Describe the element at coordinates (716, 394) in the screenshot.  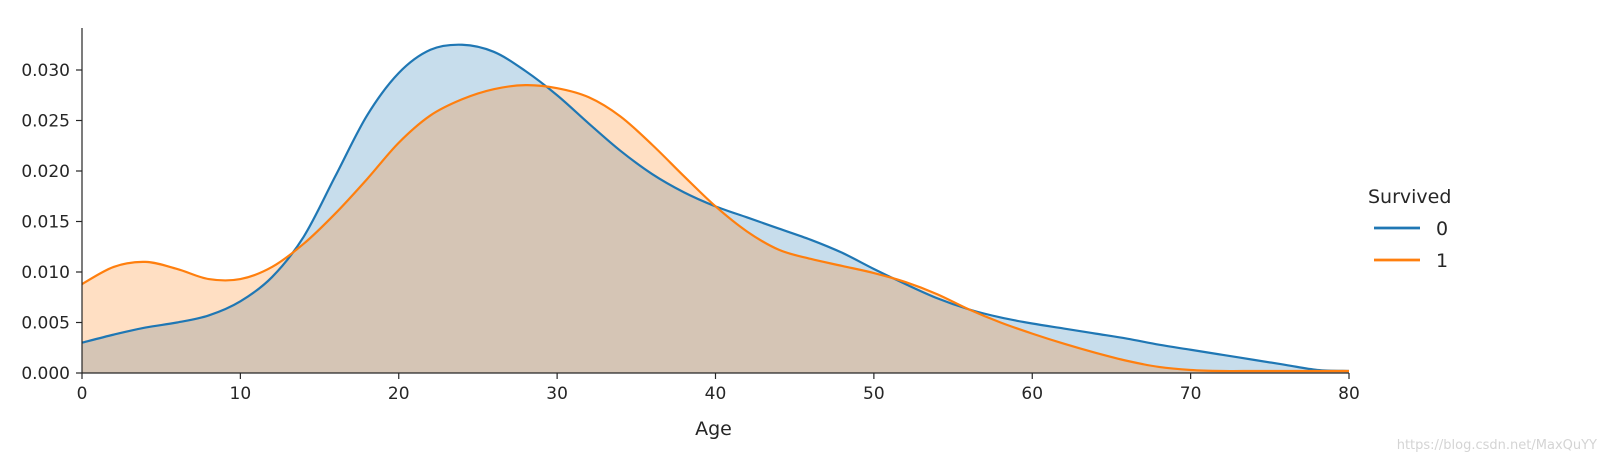
I see `x-tick-label: 40` at that location.